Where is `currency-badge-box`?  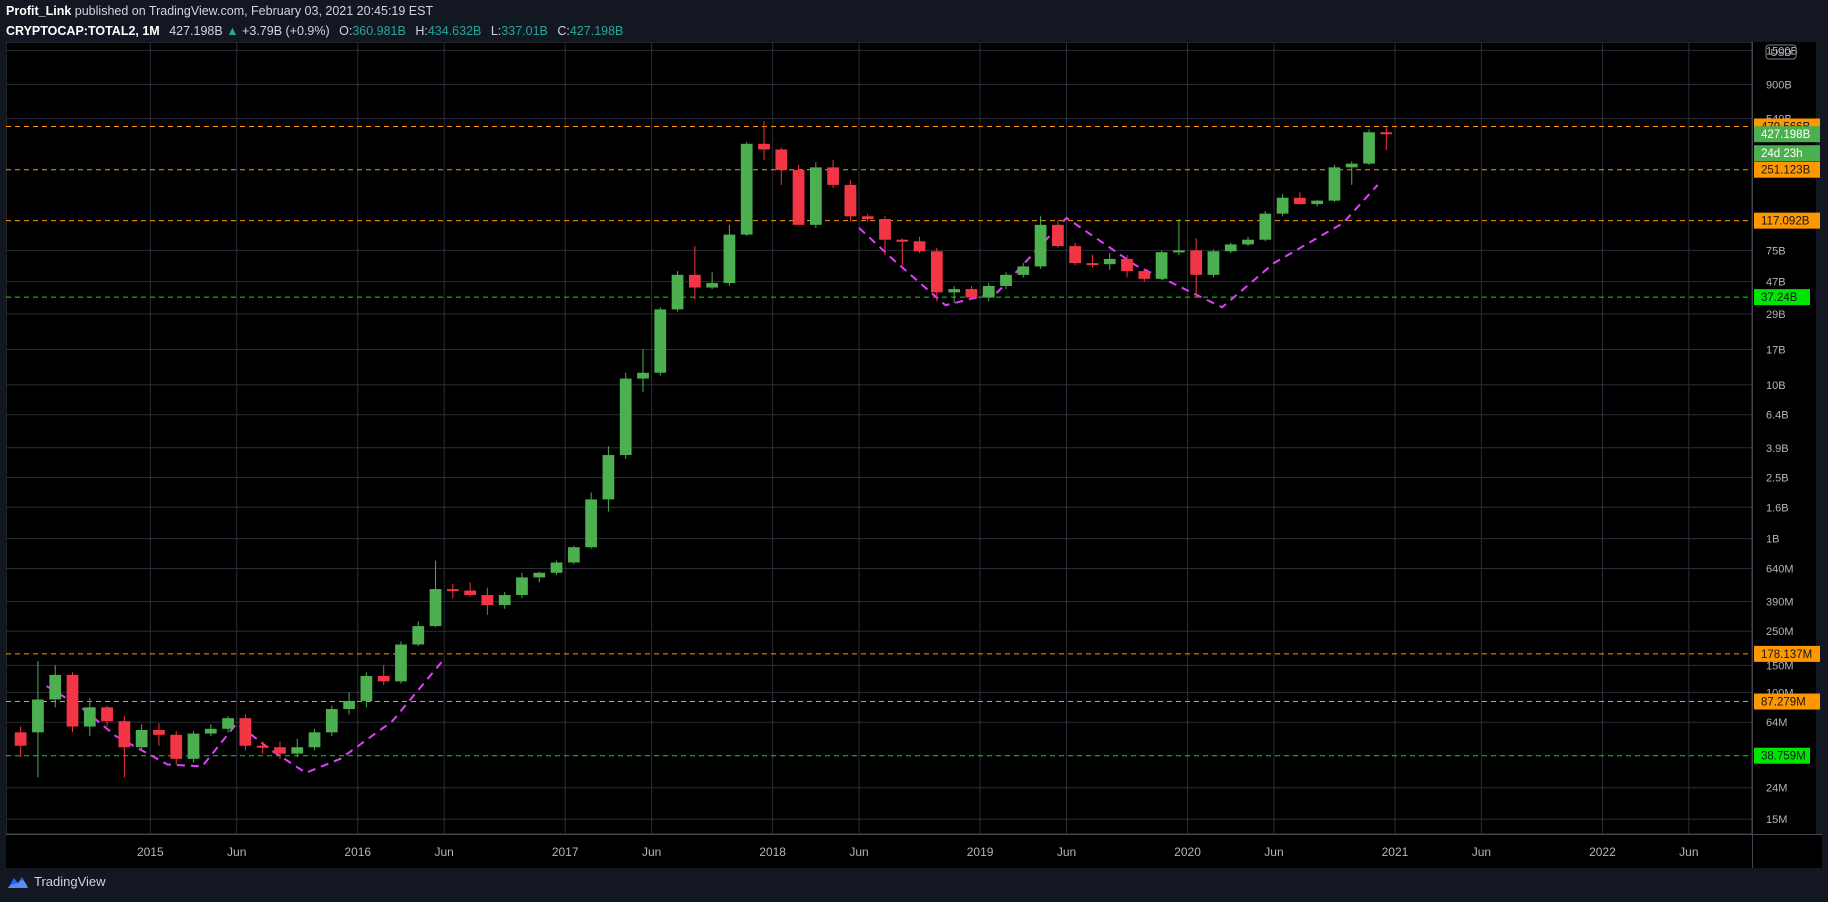 currency-badge-box is located at coordinates (1781, 52).